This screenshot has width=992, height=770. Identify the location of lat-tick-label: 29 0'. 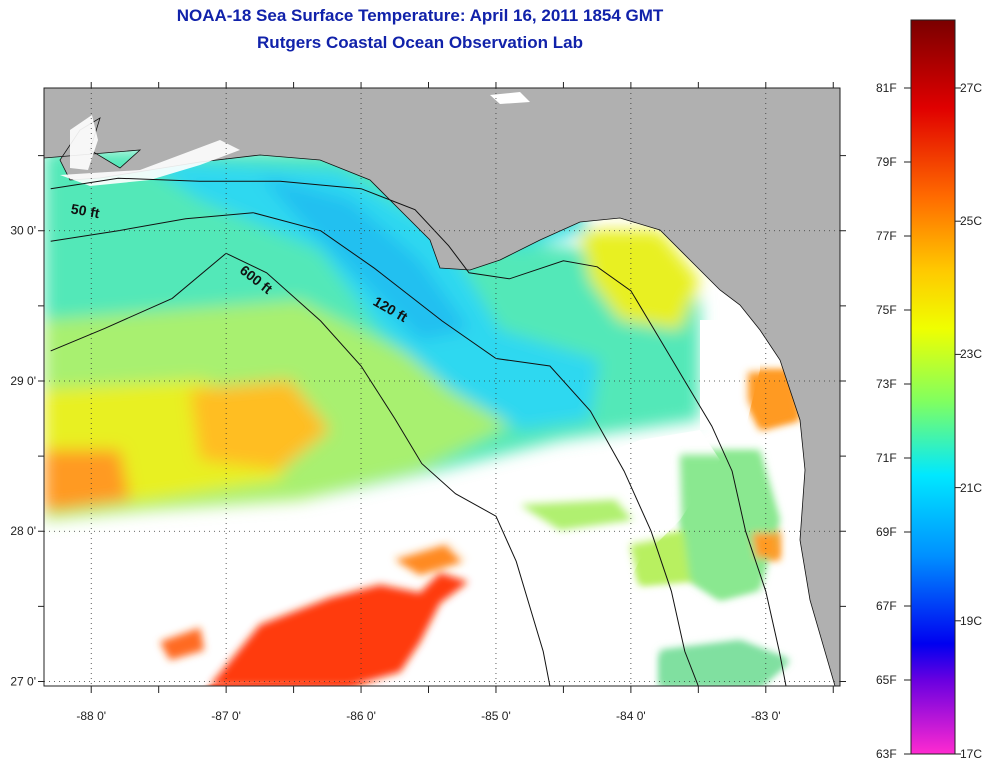
(23, 381).